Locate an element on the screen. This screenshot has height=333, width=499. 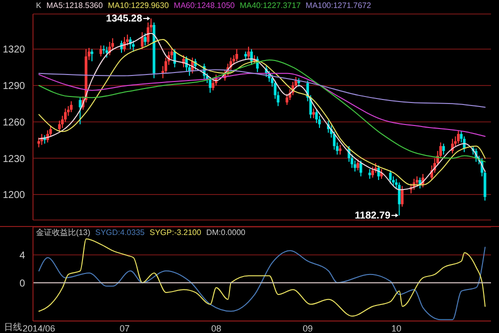
text: MA40:1227.3717 is located at coordinates (270, 5).